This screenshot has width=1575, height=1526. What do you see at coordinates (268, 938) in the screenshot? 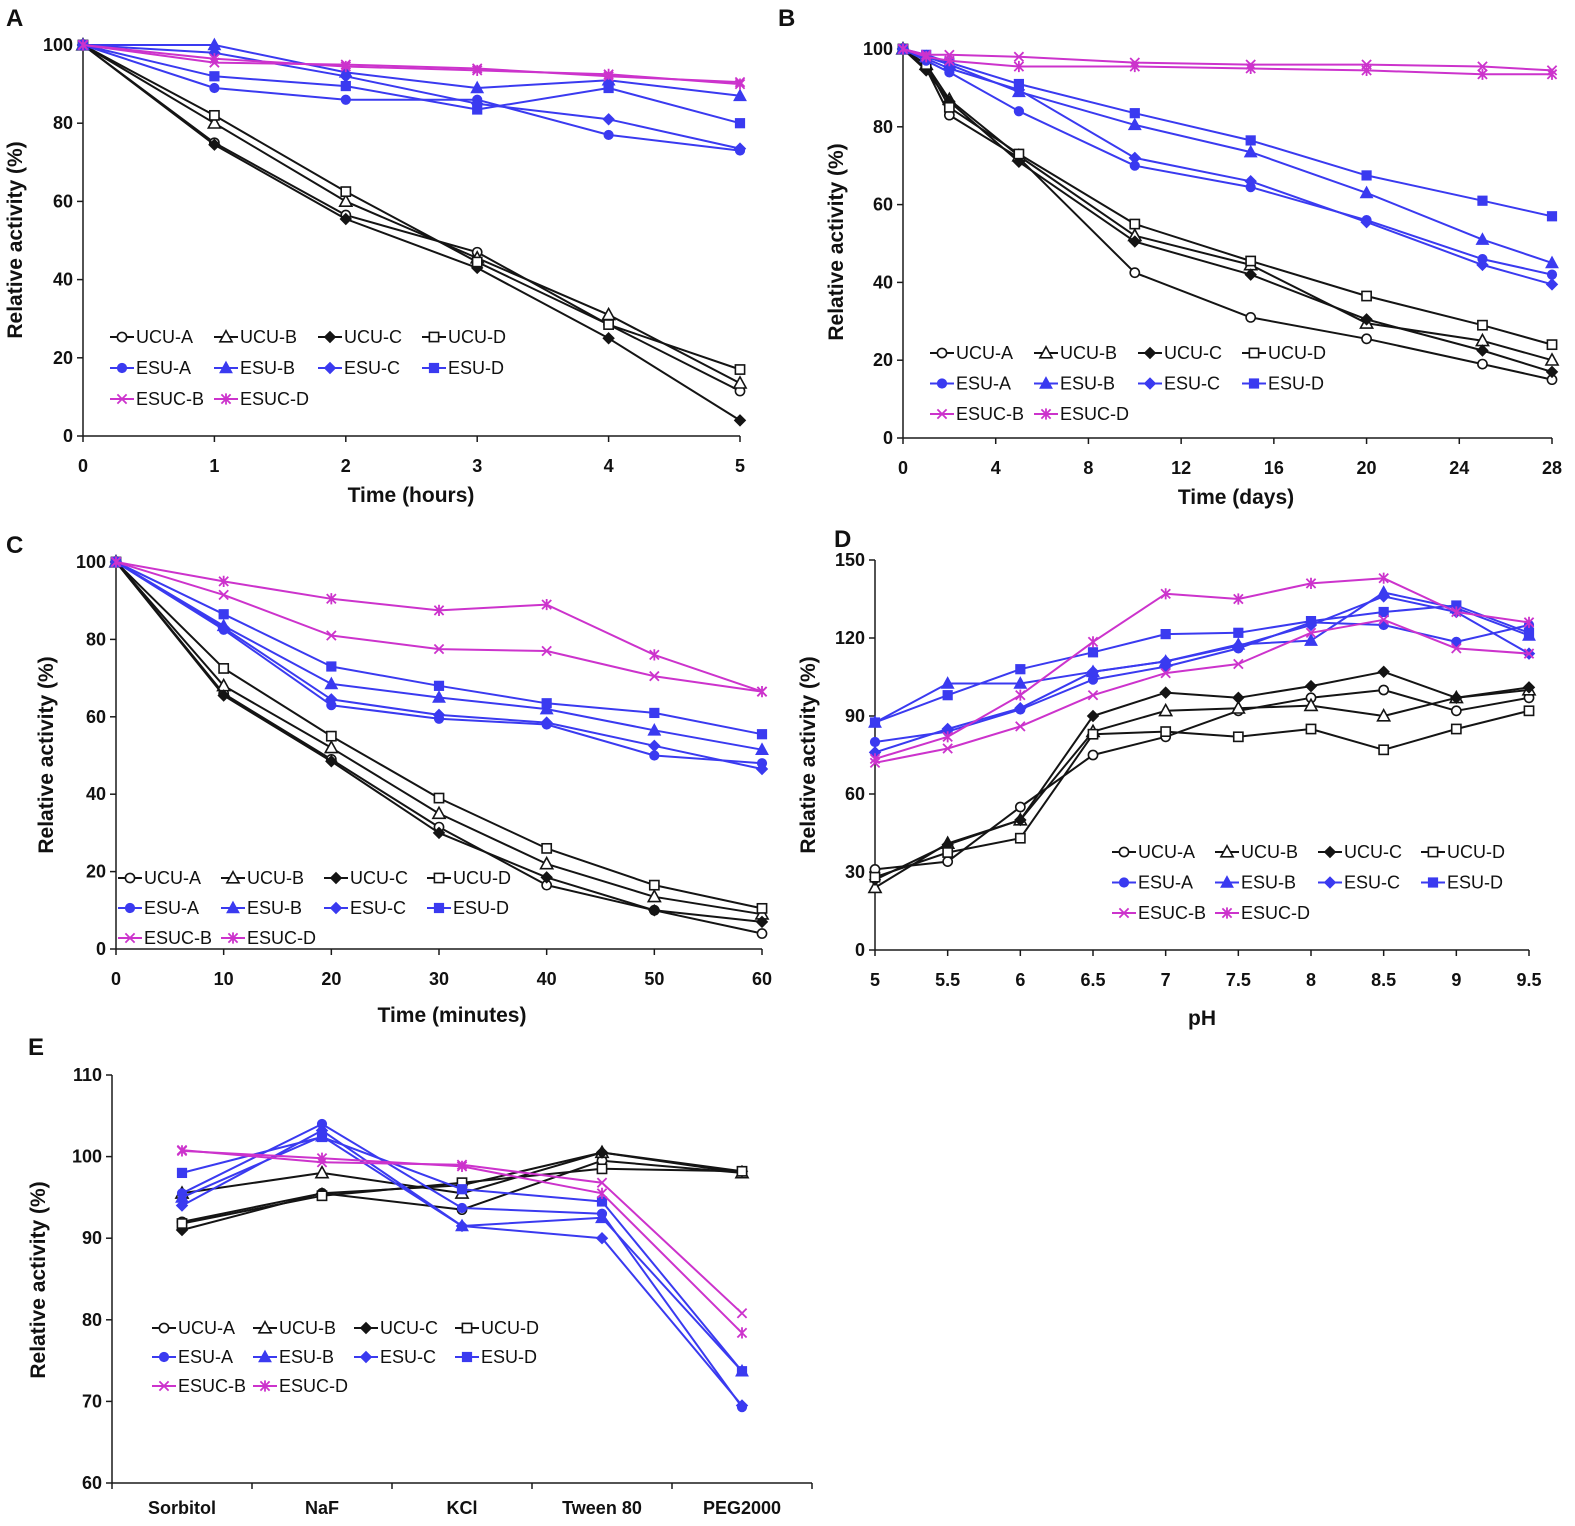
I see `legend-item-esuc-d: ESUC-D` at bounding box center [268, 938].